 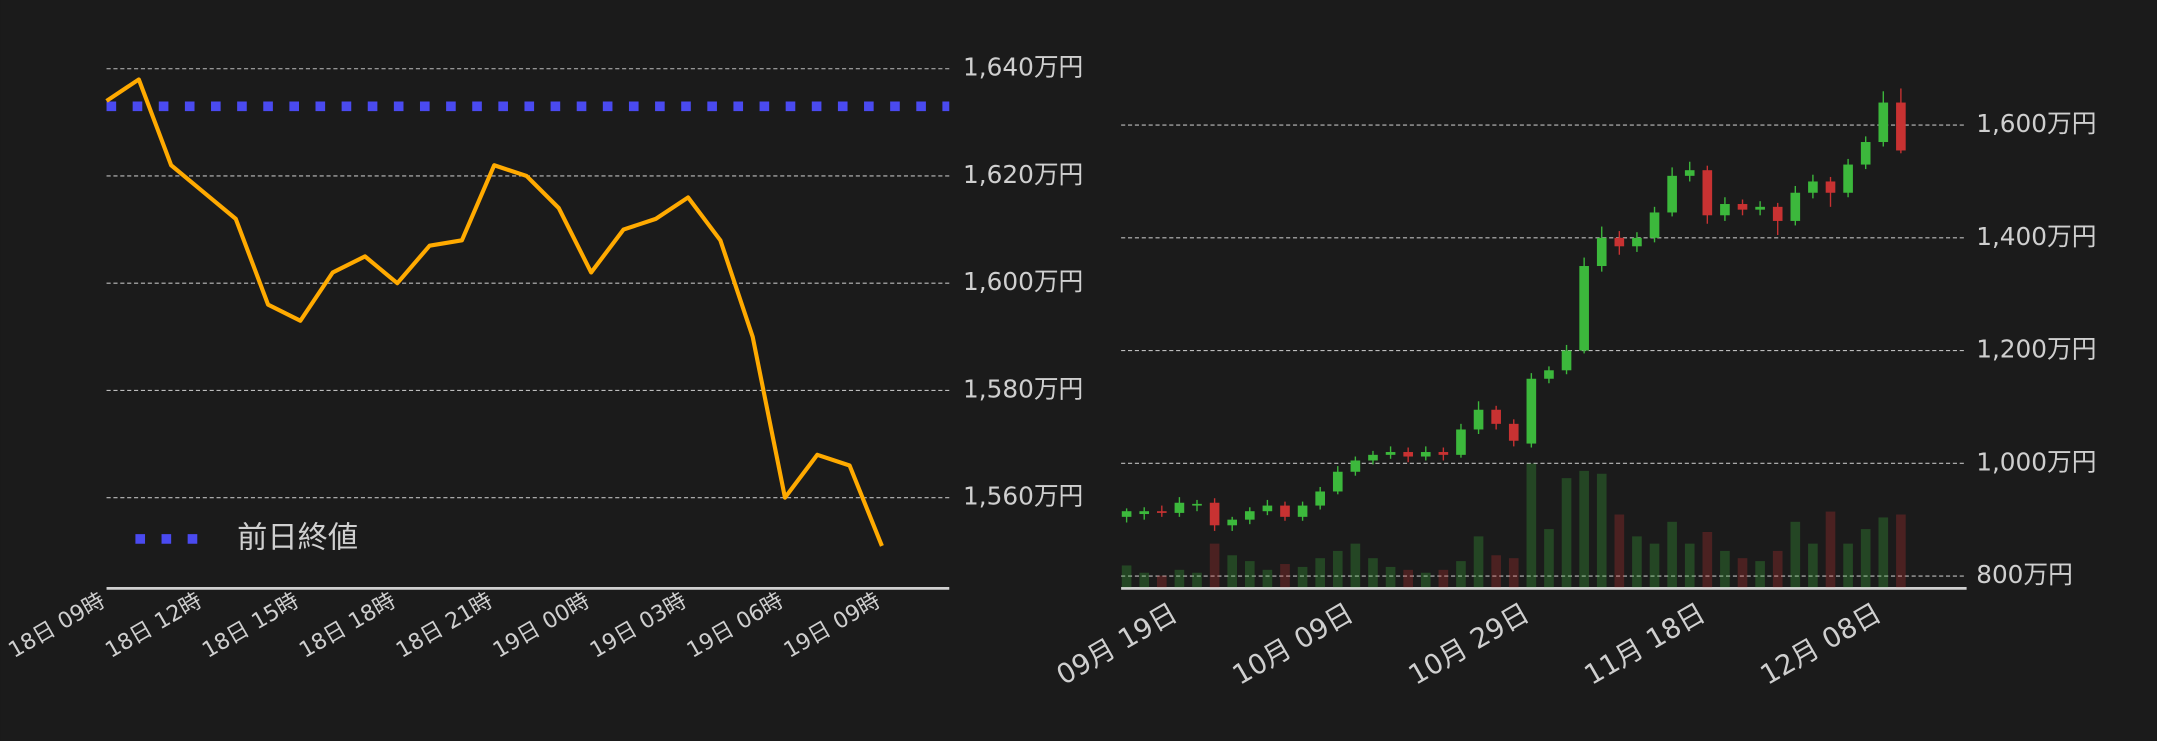 I want to click on y-tick-label: 1,400万円, so click(x=2036, y=236).